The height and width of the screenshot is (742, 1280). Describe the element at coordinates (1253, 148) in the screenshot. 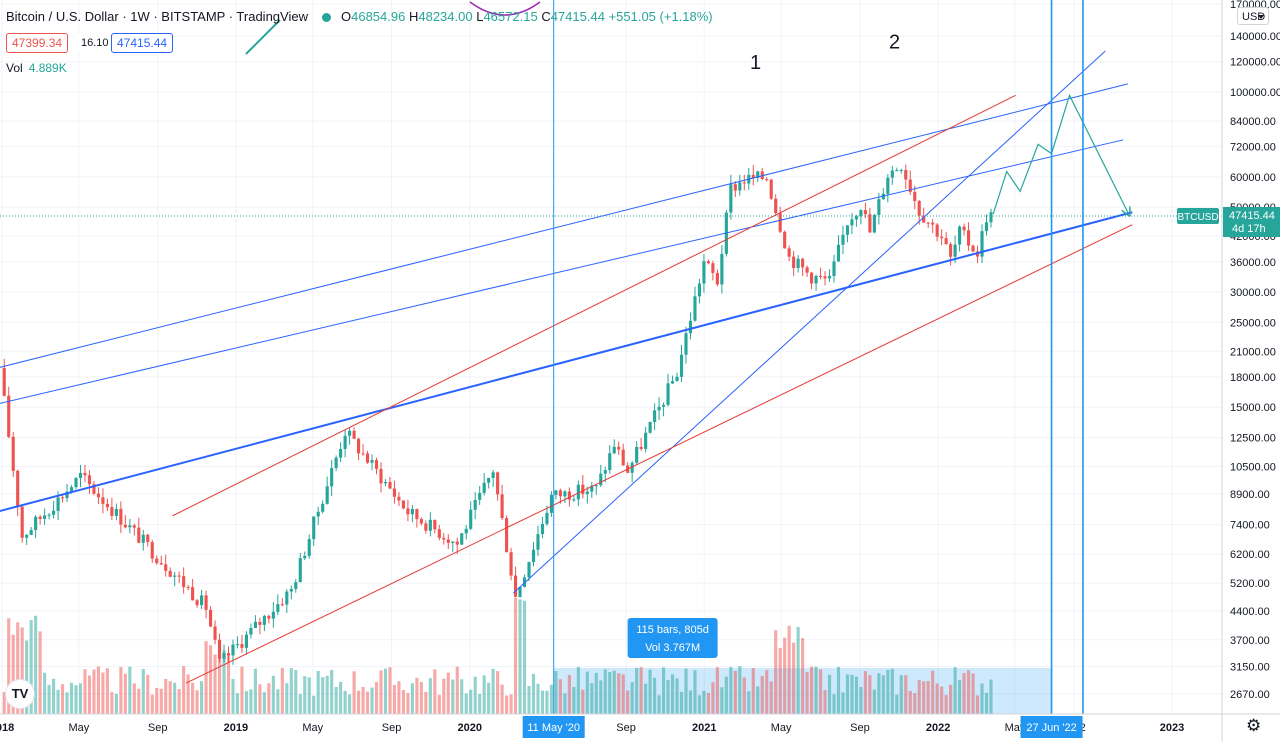

I see `y-tick-label: 72000.00` at that location.